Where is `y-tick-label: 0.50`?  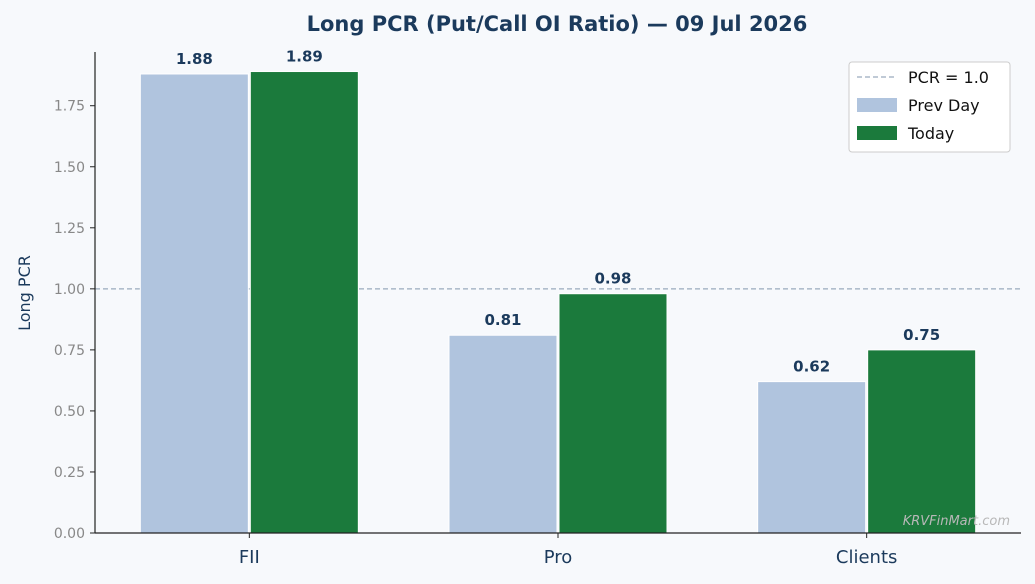 y-tick-label: 0.50 is located at coordinates (69, 412).